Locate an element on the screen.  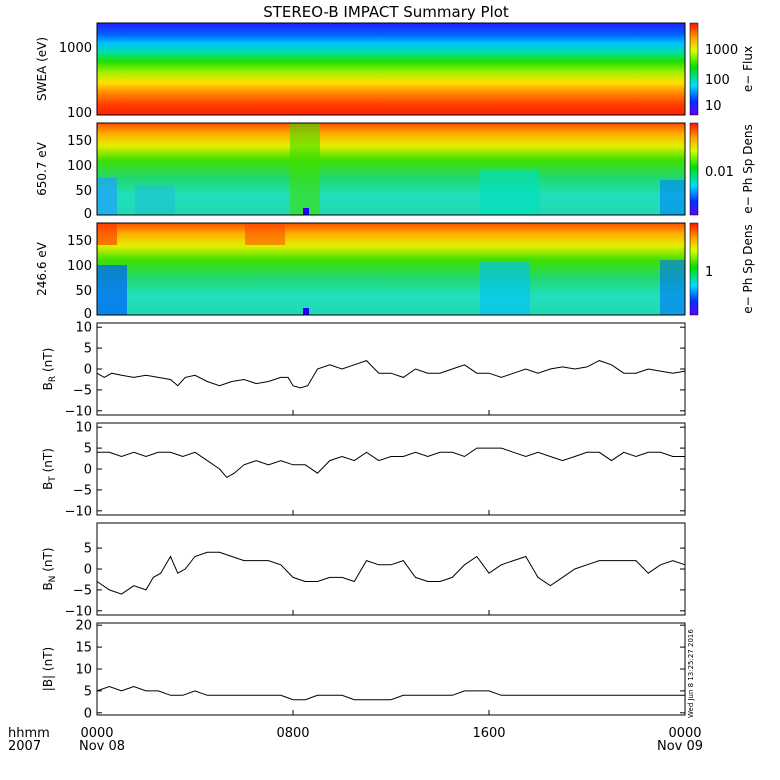
x-tick-0000-end: 0000 is located at coordinates (684, 733).